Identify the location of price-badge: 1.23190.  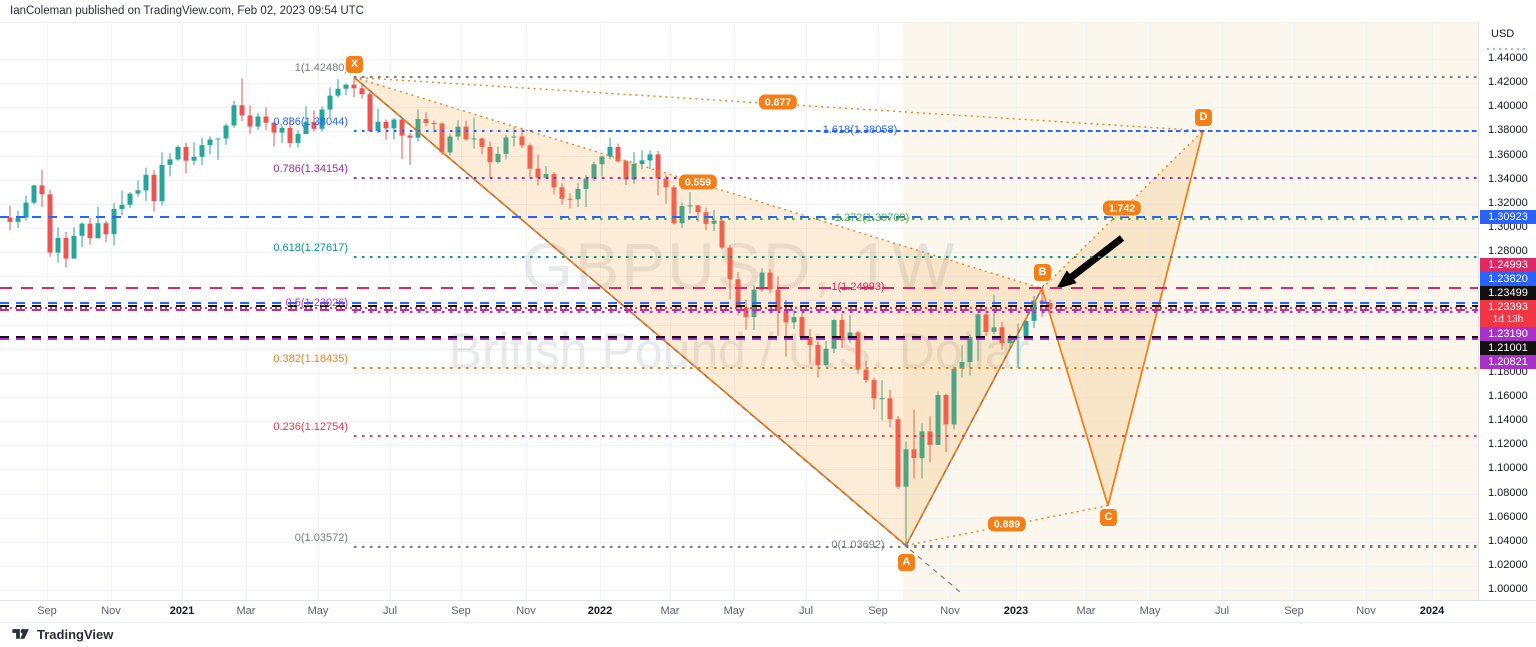
(1508, 334).